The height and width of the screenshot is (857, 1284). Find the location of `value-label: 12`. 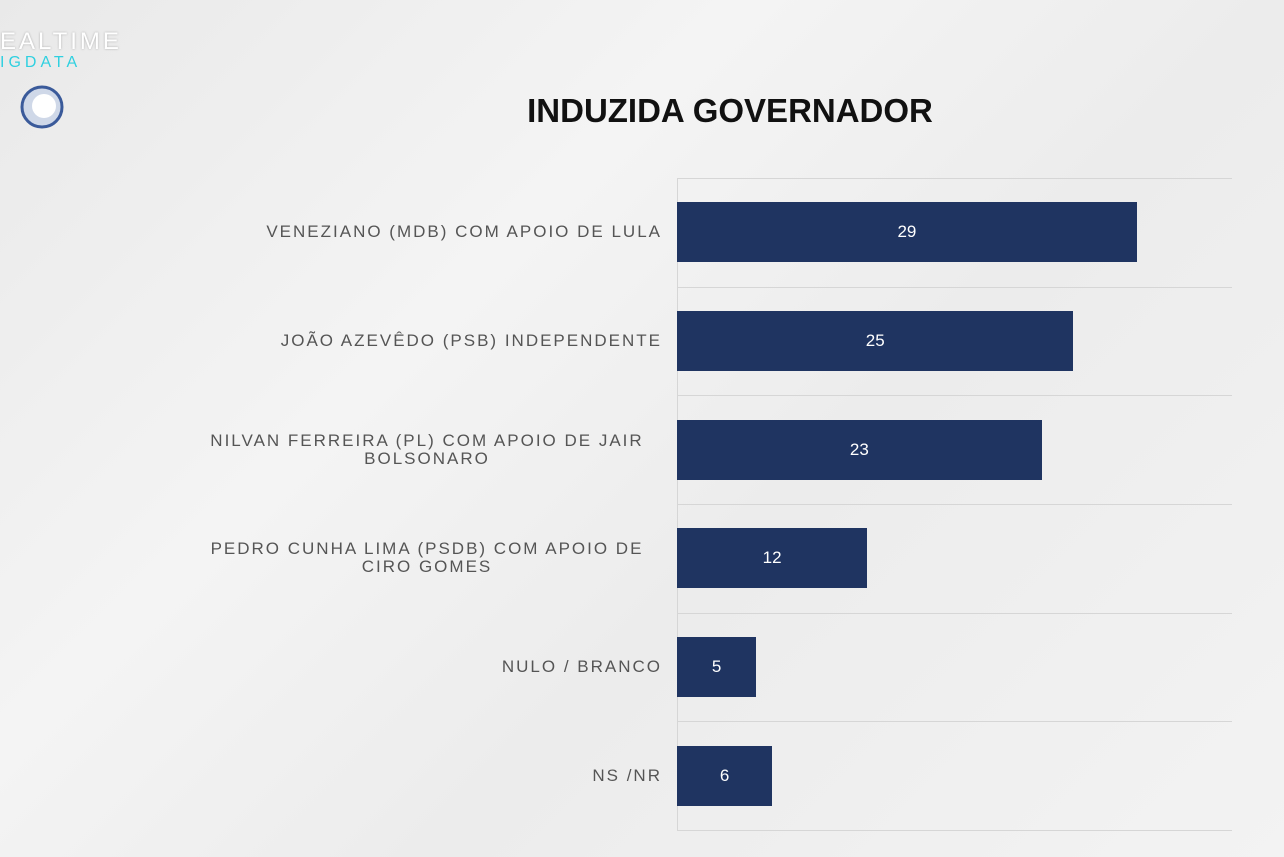

value-label: 12 is located at coordinates (772, 558).